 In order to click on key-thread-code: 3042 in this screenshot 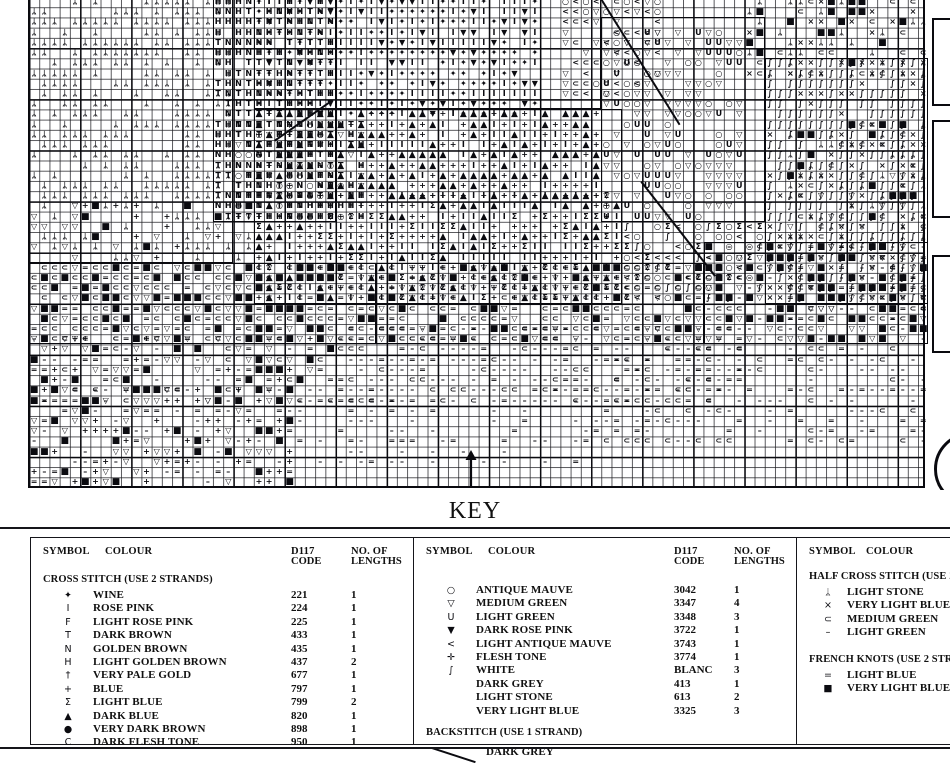, I will do `click(685, 590)`.